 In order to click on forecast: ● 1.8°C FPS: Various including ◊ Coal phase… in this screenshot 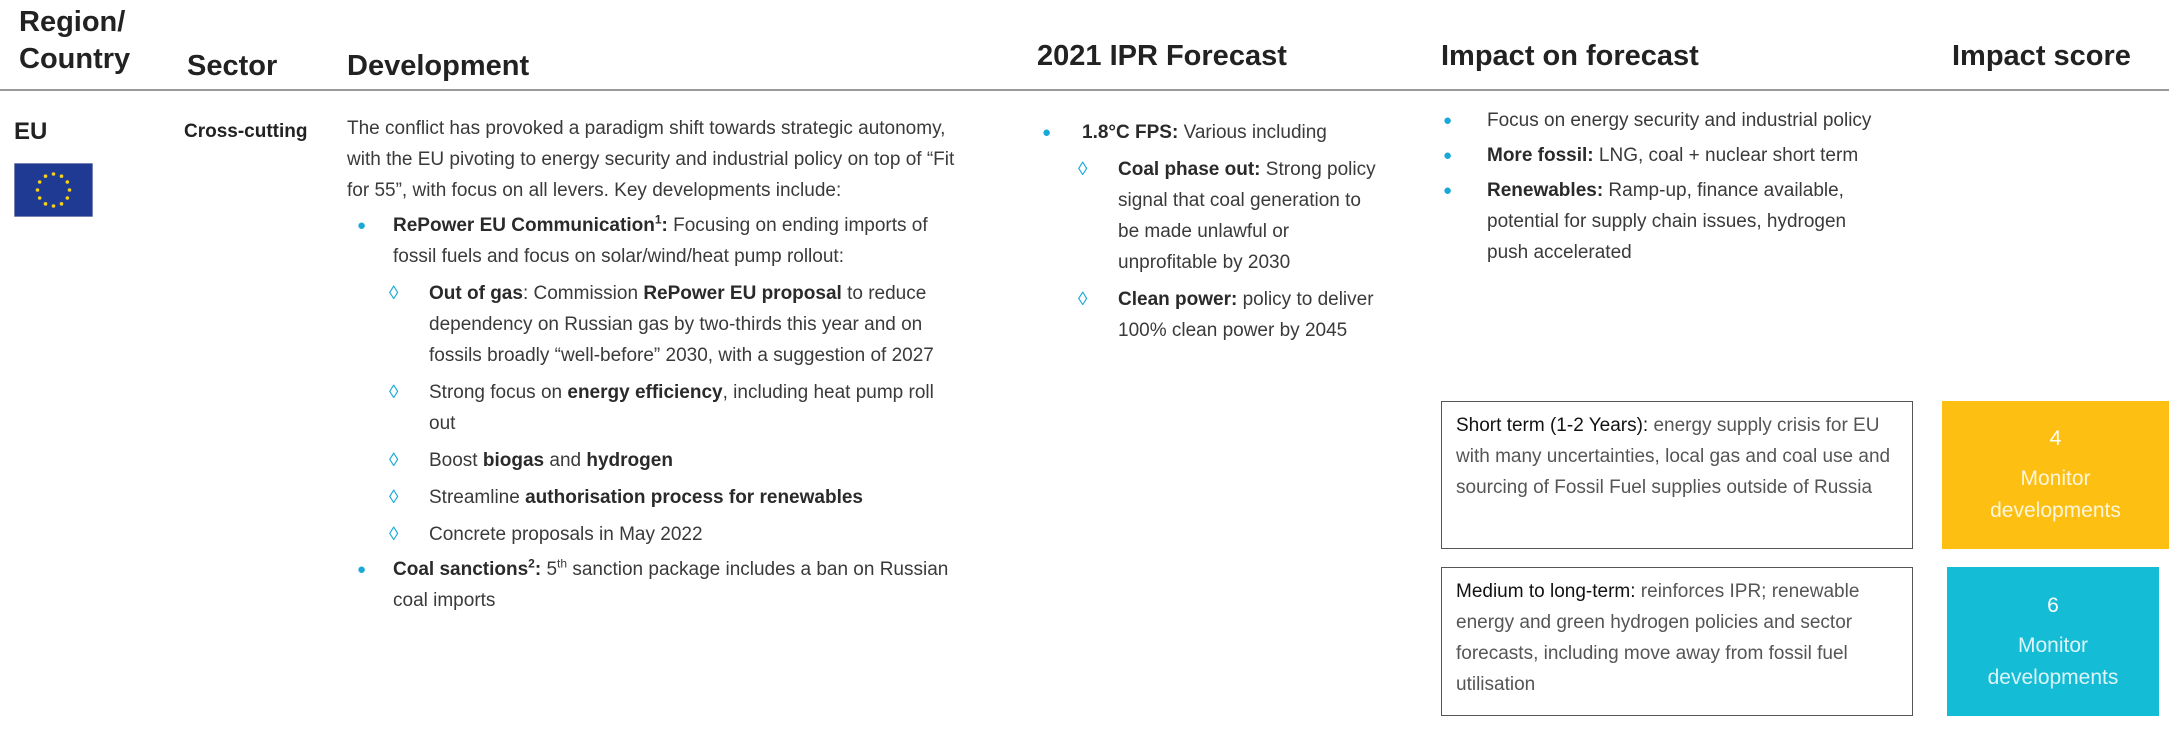, I will do `click(1214, 229)`.